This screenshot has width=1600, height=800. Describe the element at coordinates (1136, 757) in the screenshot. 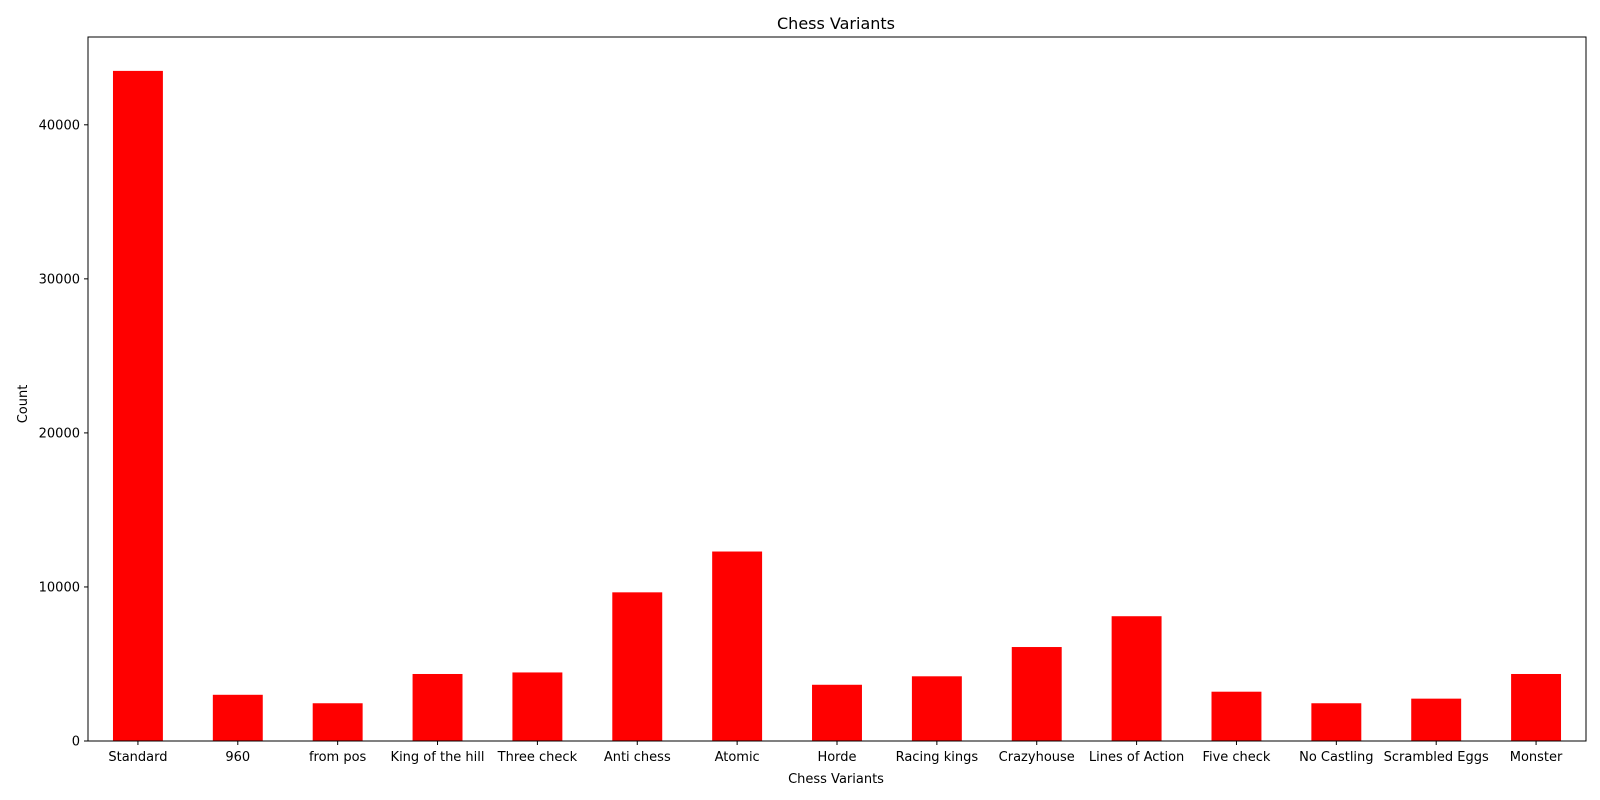

I see `x-tick-label: Lines of Action` at that location.